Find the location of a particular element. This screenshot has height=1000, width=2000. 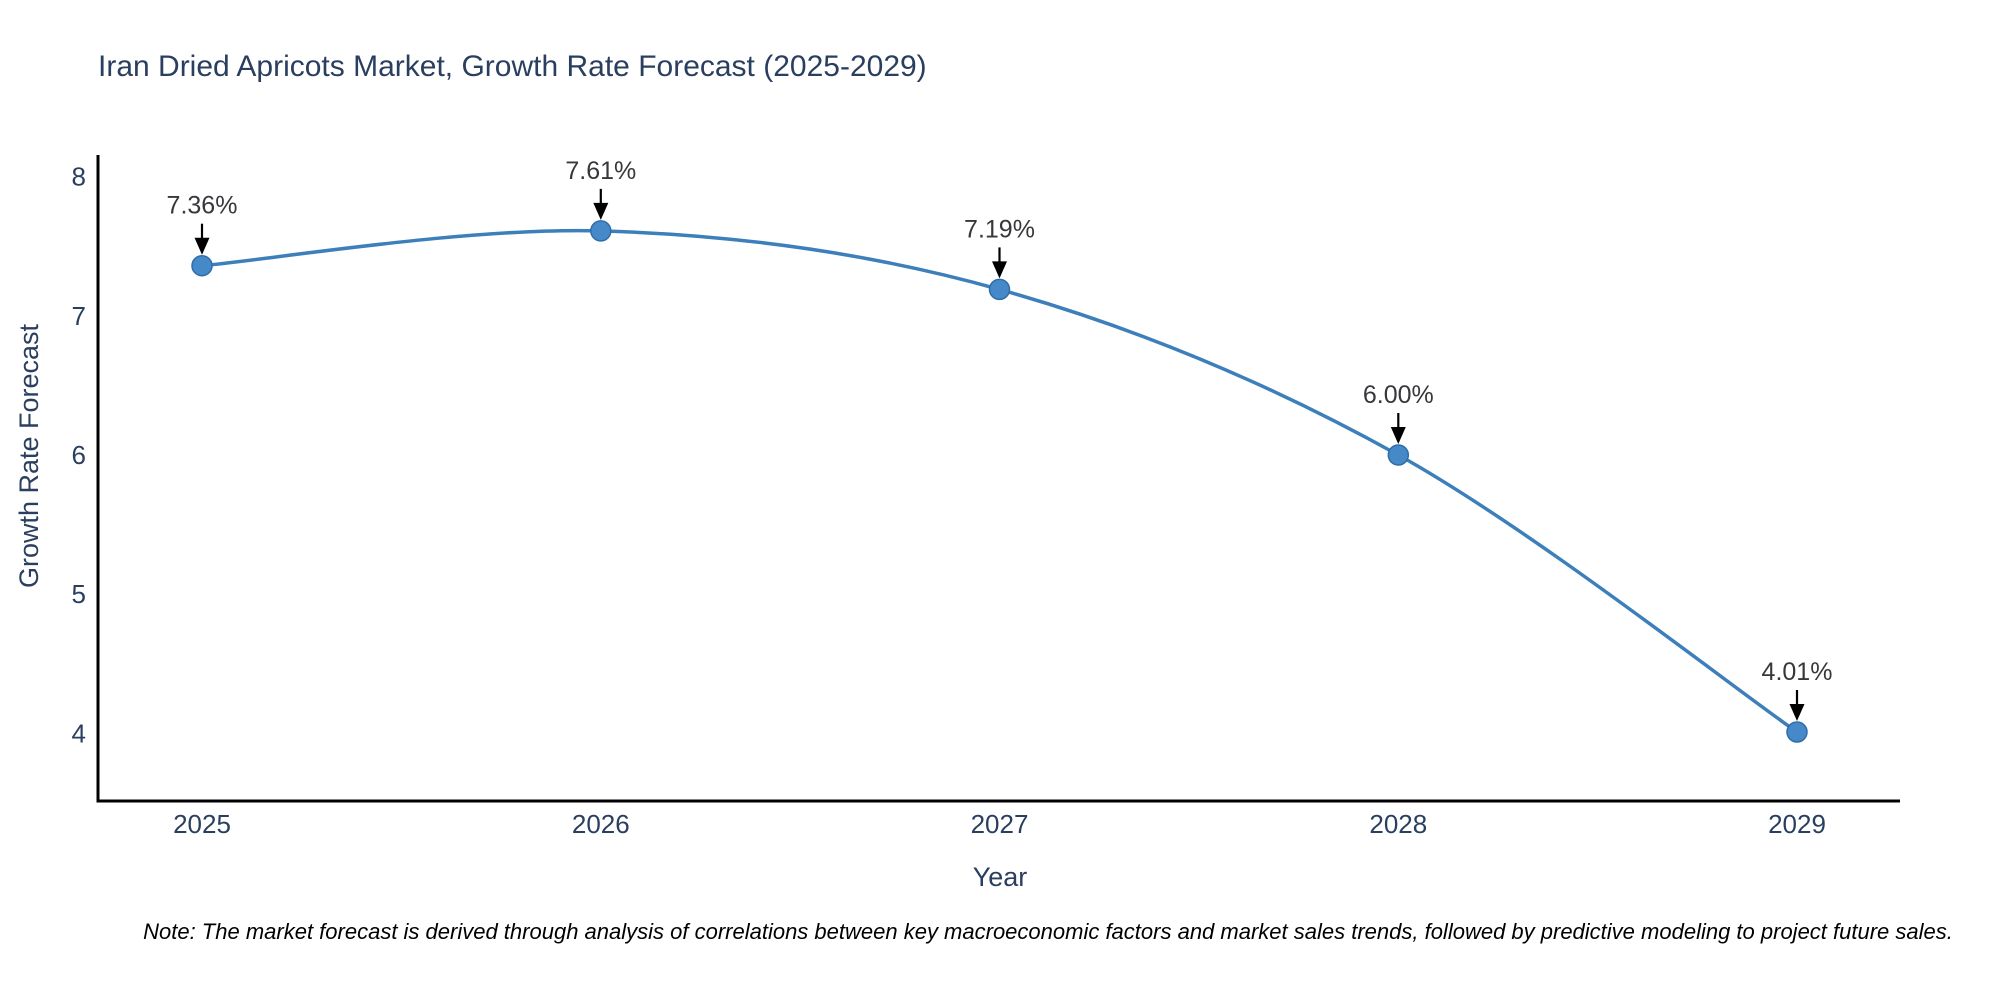

y-tick-label: 6 is located at coordinates (79, 455).